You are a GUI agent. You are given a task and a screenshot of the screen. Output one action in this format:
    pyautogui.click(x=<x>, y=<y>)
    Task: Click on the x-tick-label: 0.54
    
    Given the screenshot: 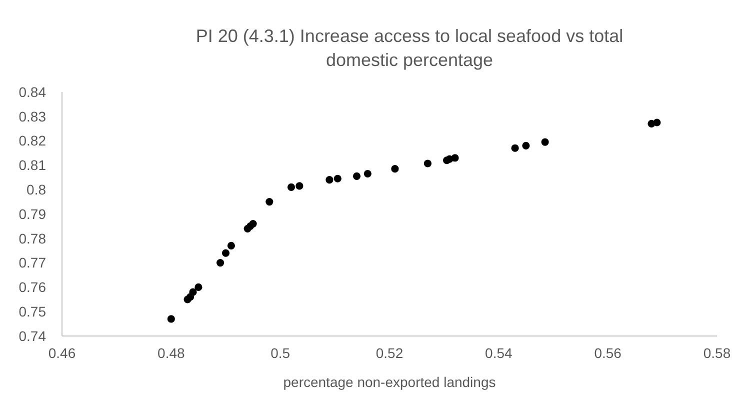 What is the action you would take?
    pyautogui.click(x=499, y=353)
    